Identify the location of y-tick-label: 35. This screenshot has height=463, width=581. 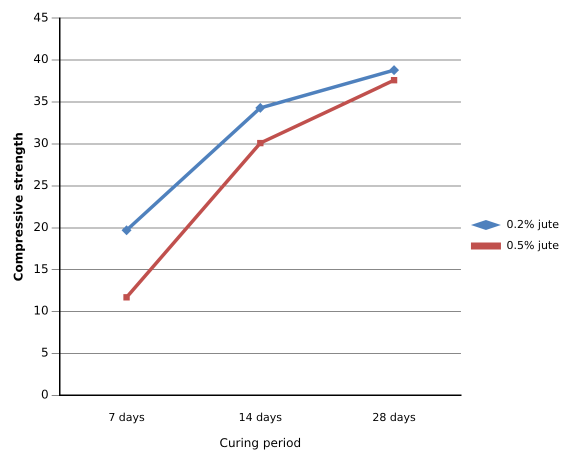
(41, 101).